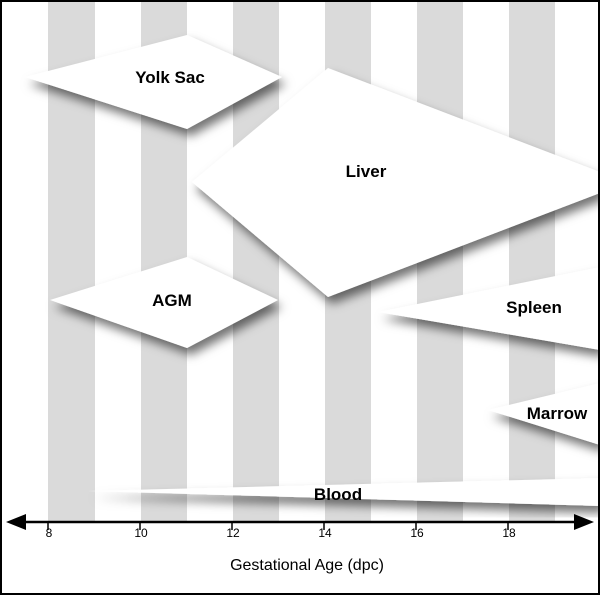  What do you see at coordinates (338, 494) in the screenshot?
I see `blood-label: Blood` at bounding box center [338, 494].